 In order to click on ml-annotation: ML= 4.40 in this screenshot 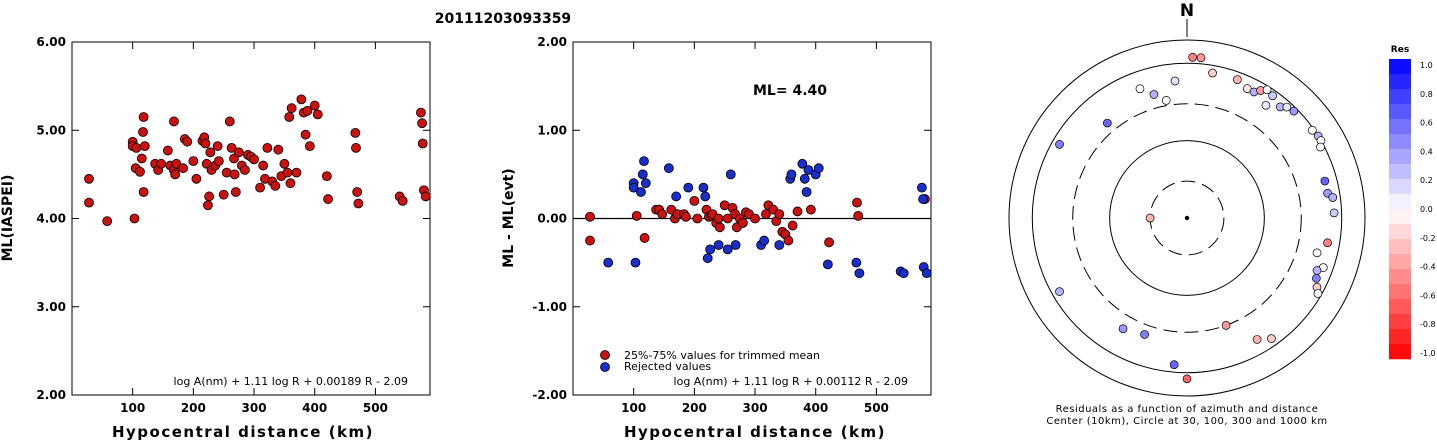, I will do `click(790, 91)`.